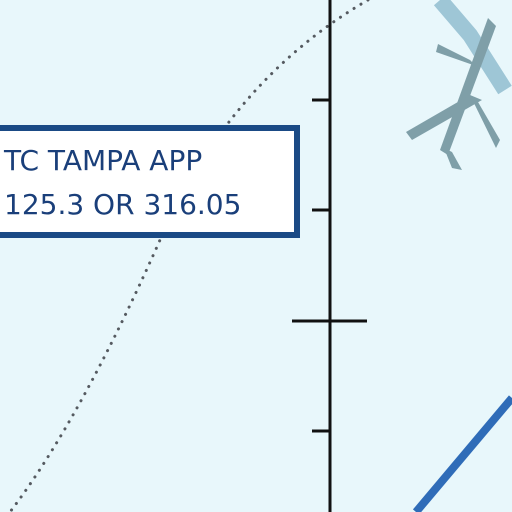 Image resolution: width=512 pixels, height=512 pixels. I want to click on route-line, so click(462, 453).